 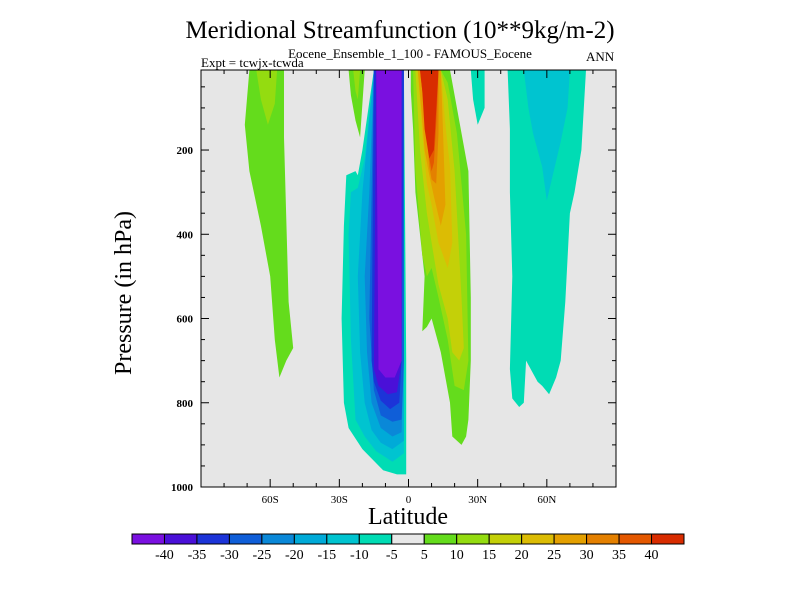 What do you see at coordinates (185, 151) in the screenshot?
I see `y-tick-label: 200` at bounding box center [185, 151].